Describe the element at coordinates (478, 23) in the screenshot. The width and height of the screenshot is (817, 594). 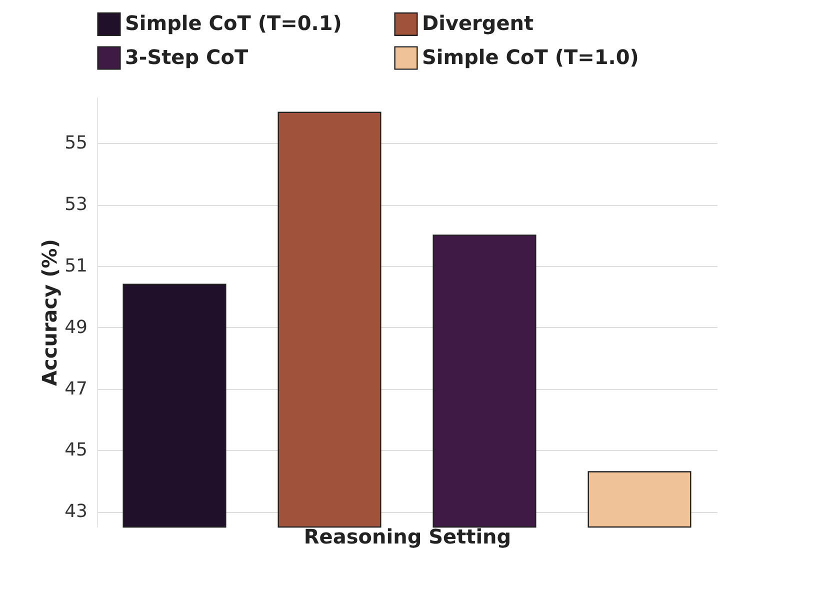
I see `legend-label: Divergent` at that location.